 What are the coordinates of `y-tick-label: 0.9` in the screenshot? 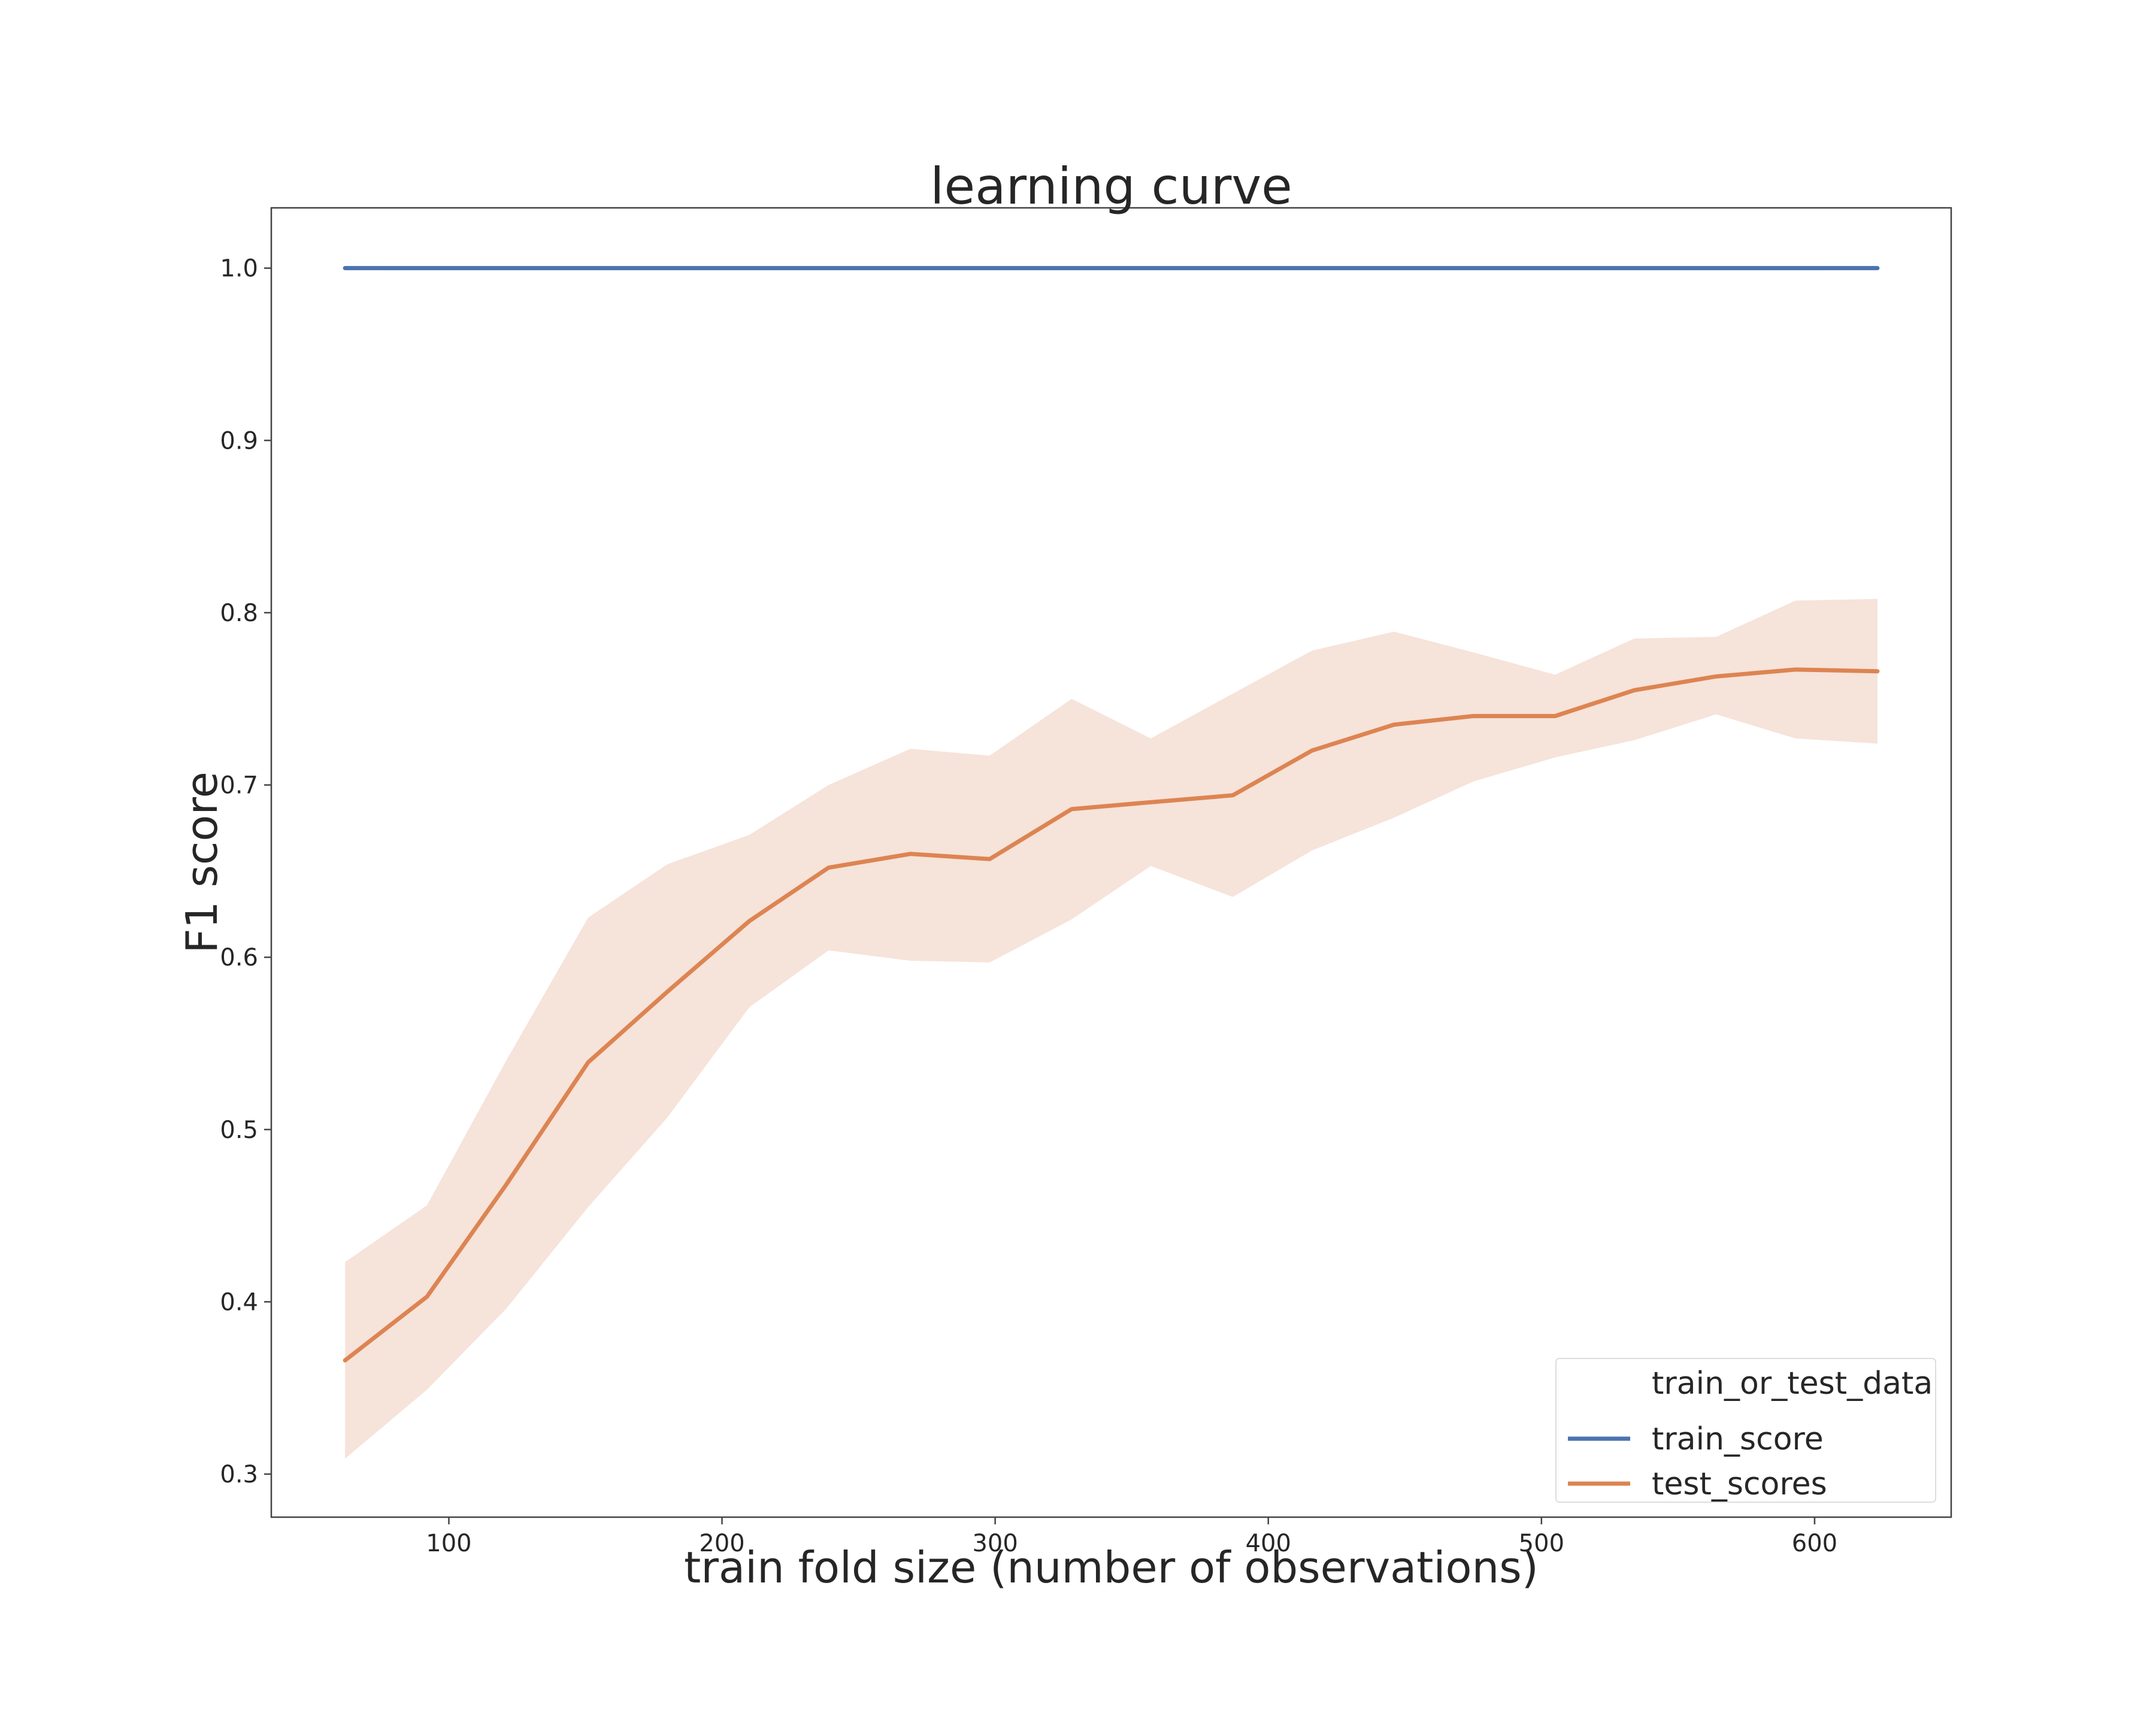 It's located at (239, 441).